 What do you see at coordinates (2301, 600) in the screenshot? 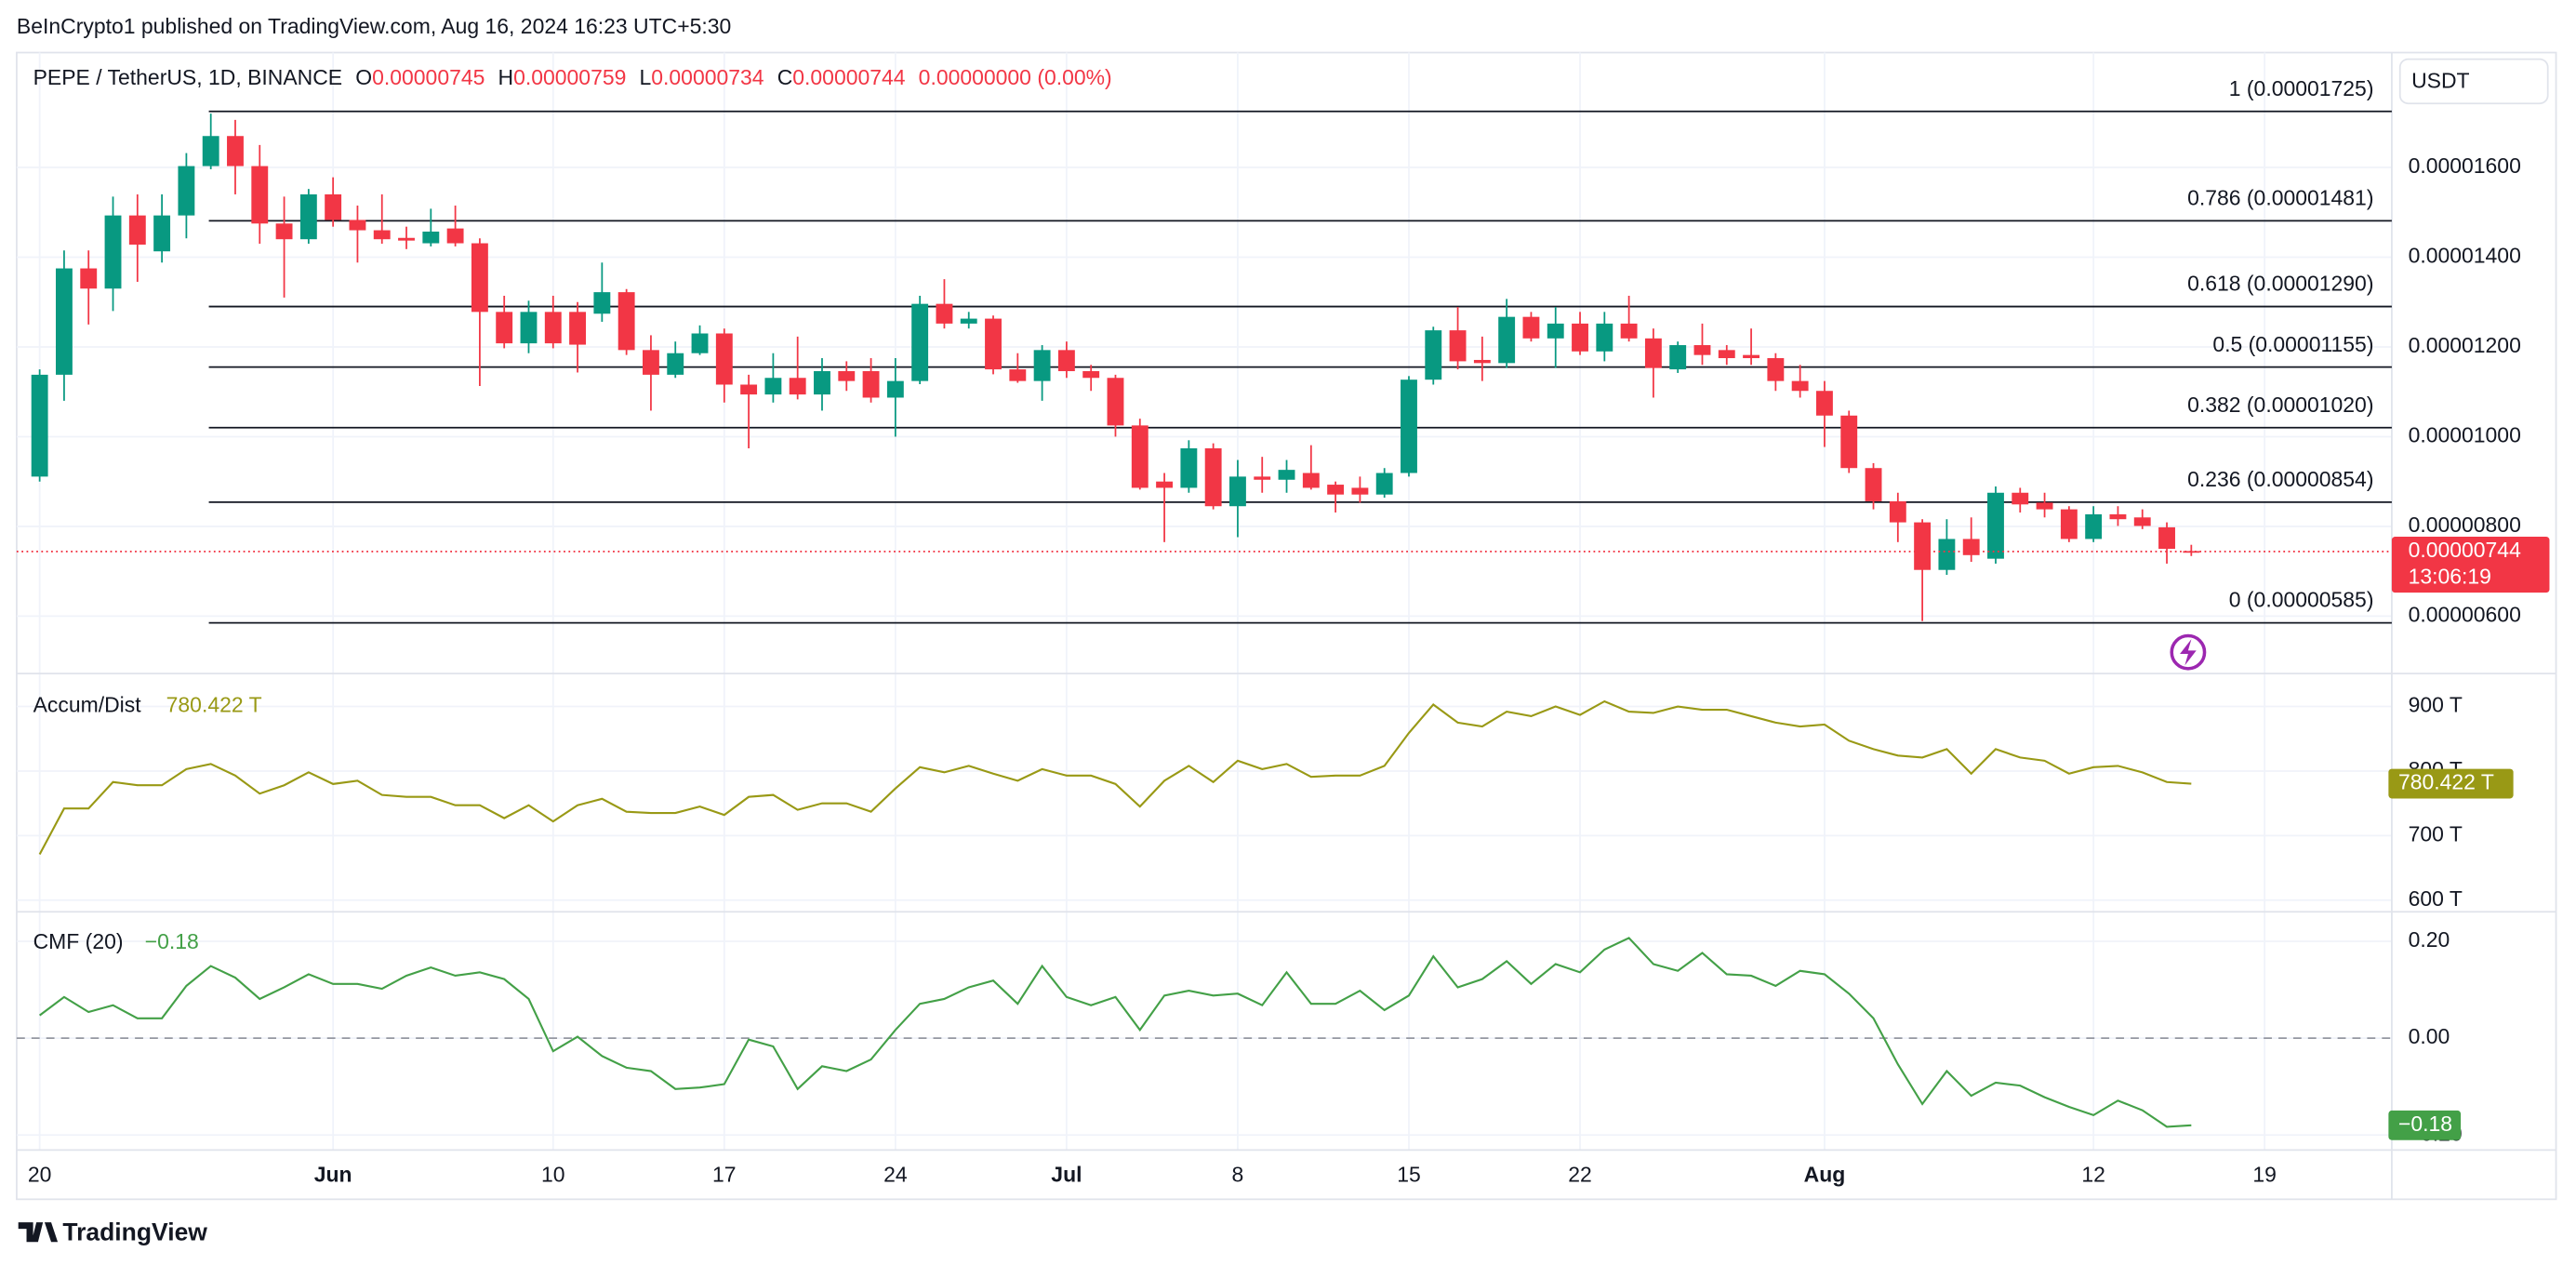
I see `fib-level-label: 0 (0.00000585)` at bounding box center [2301, 600].